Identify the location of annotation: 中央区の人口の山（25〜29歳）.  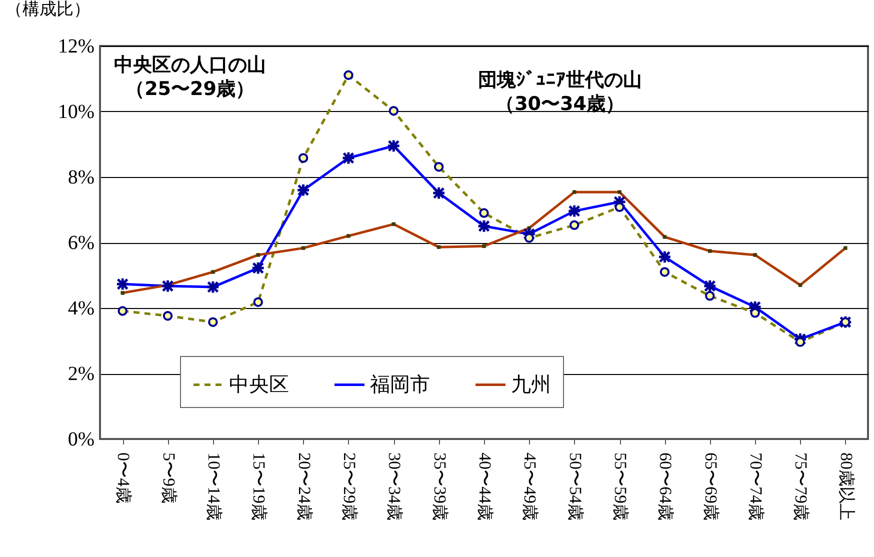
(190, 77).